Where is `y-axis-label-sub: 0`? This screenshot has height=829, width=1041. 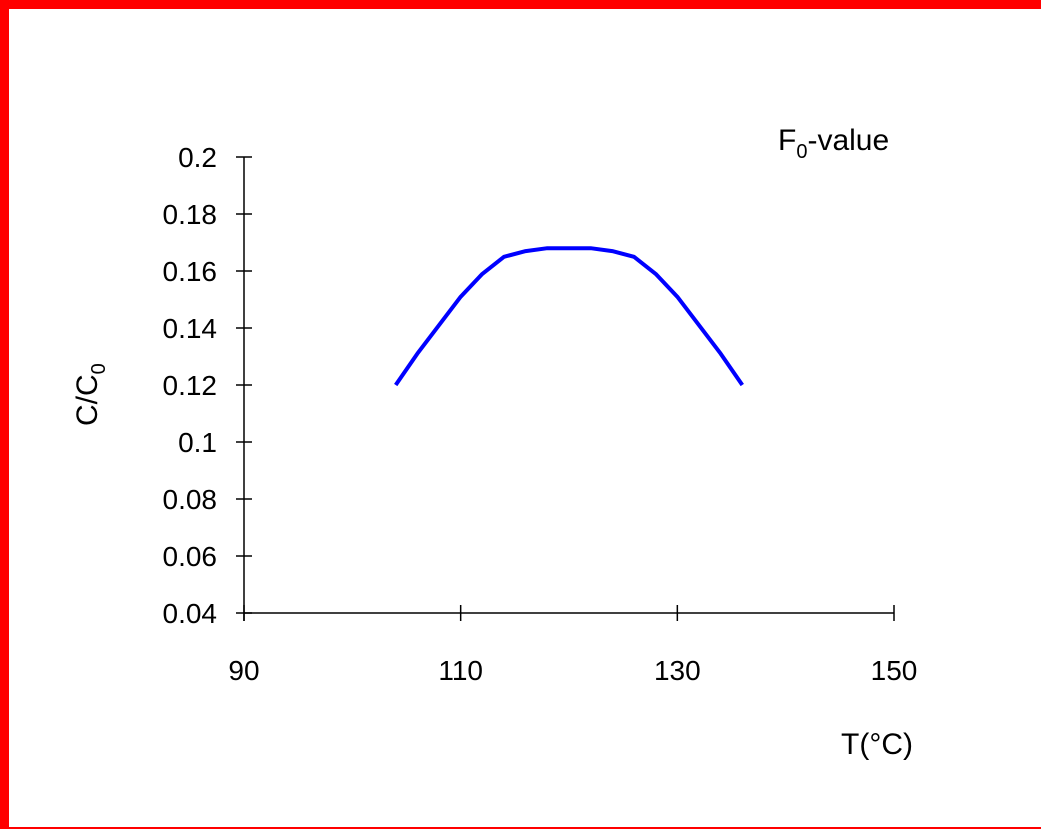
y-axis-label-sub: 0 is located at coordinates (99, 368).